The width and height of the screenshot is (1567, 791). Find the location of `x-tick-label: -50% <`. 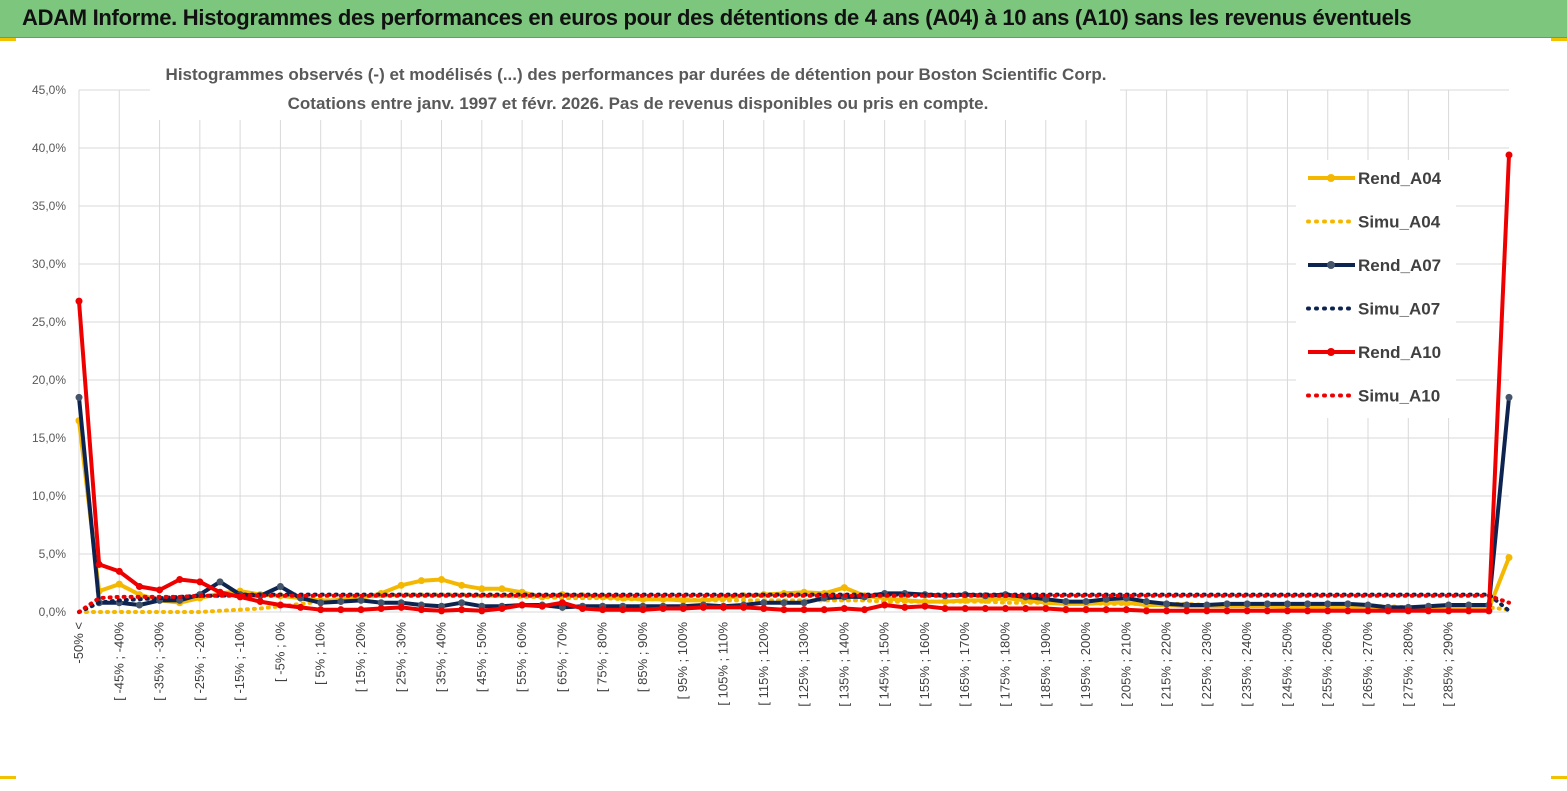

x-tick-label: -50% < is located at coordinates (78, 643).